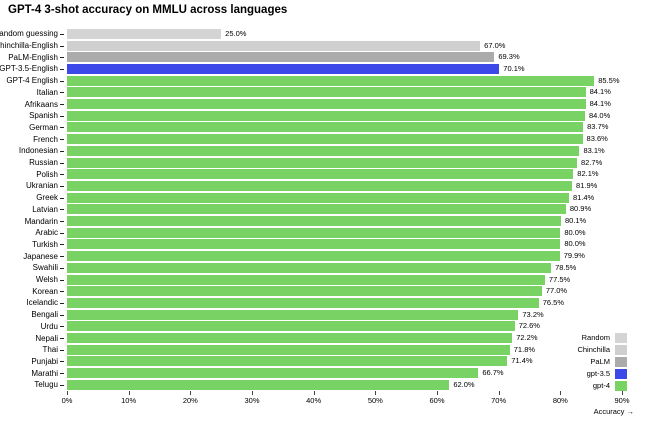  What do you see at coordinates (575, 221) in the screenshot?
I see `bar-value-label: 80.1%` at bounding box center [575, 221].